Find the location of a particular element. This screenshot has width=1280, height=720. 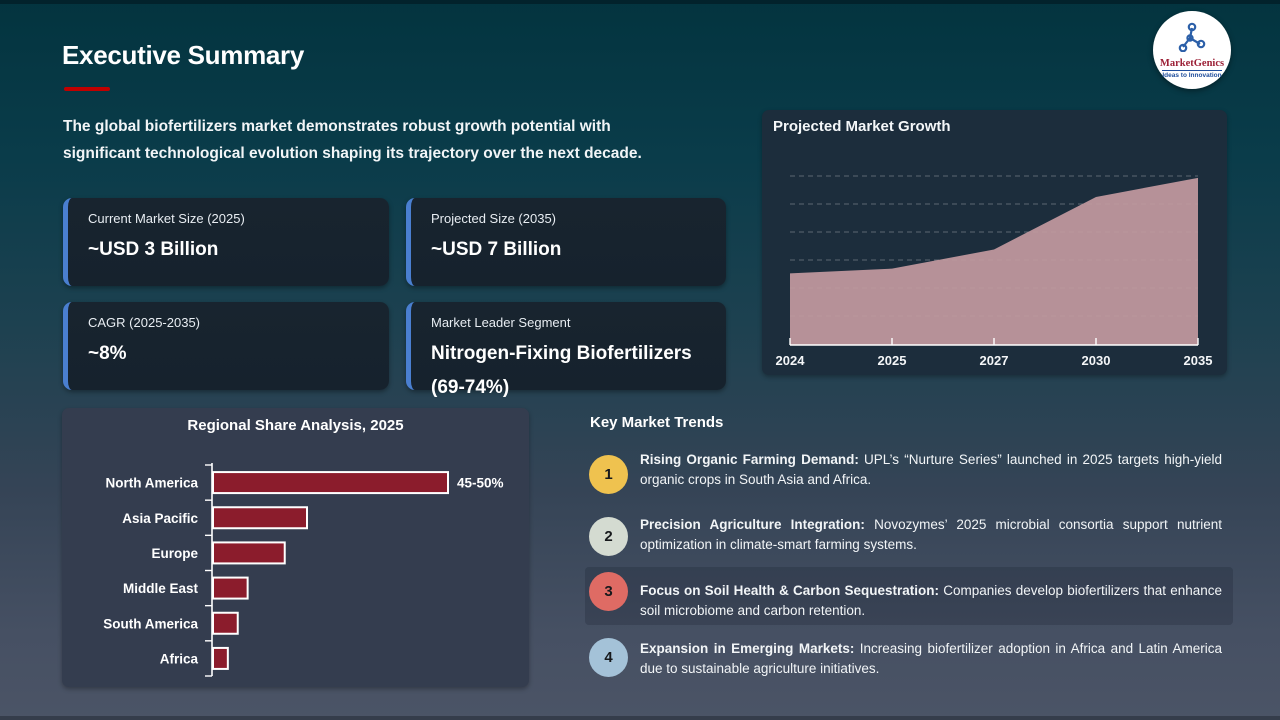

svg-text: 2027 is located at coordinates (994, 360).